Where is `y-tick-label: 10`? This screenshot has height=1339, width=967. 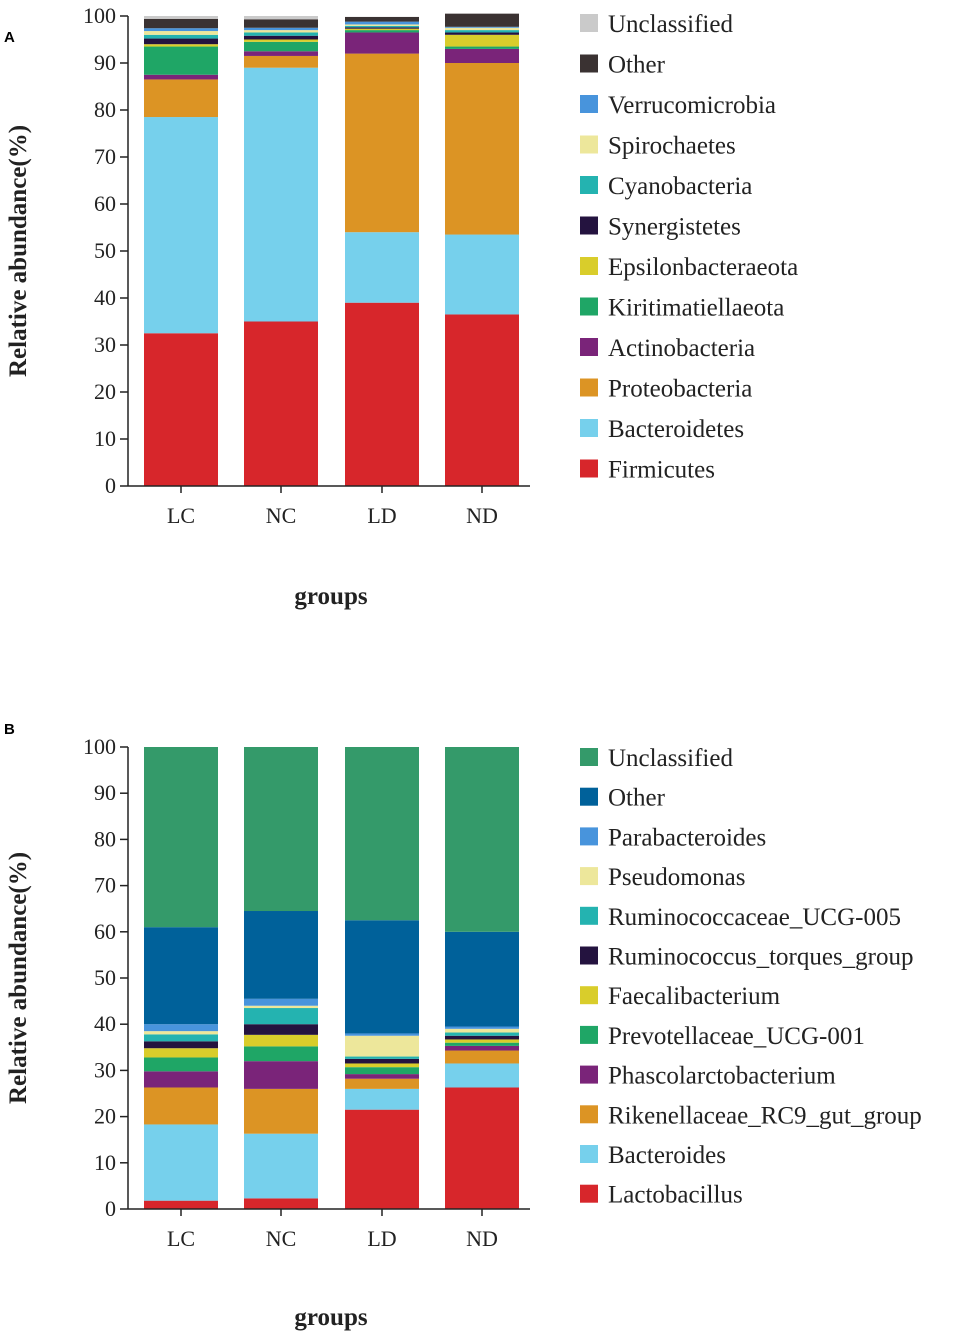 y-tick-label: 10 is located at coordinates (105, 438).